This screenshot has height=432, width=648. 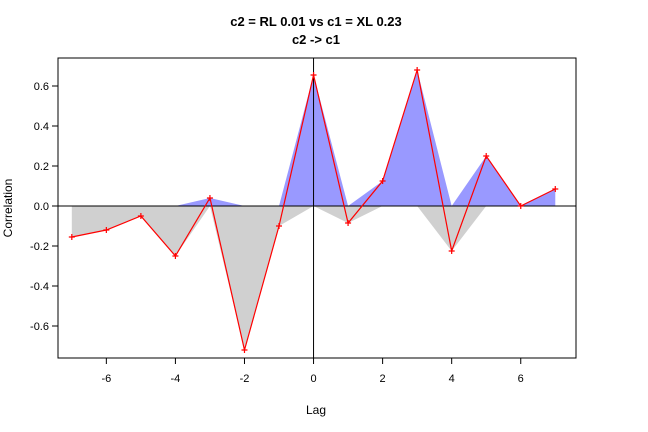 I want to click on y-axis: -0.6 -0.4 -0.2 0.0 0.2 0.4 0.6, so click(x=44, y=207).